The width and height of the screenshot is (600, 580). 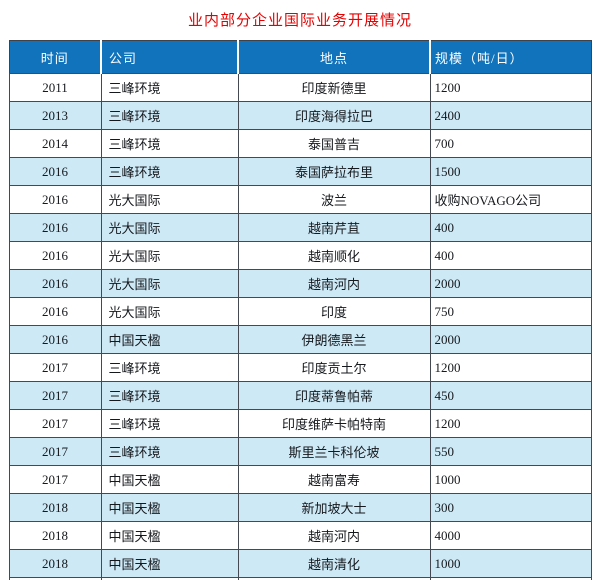 What do you see at coordinates (334, 171) in the screenshot?
I see `cell-location: 泰国萨拉布里` at bounding box center [334, 171].